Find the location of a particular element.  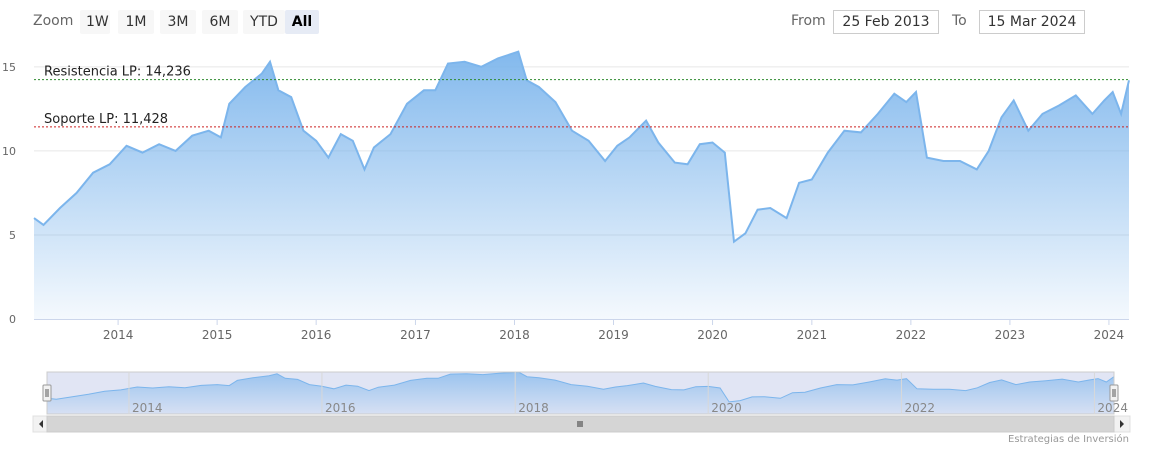

zoom-6m-button: 6M is located at coordinates (220, 22).